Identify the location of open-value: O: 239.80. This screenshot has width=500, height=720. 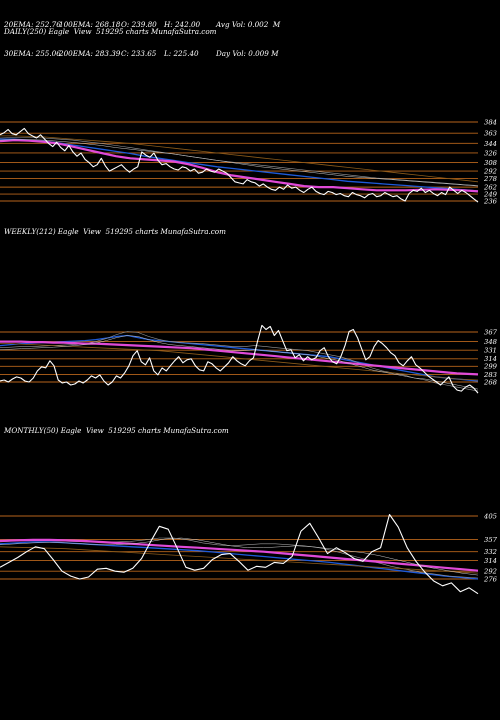
(139, 24).